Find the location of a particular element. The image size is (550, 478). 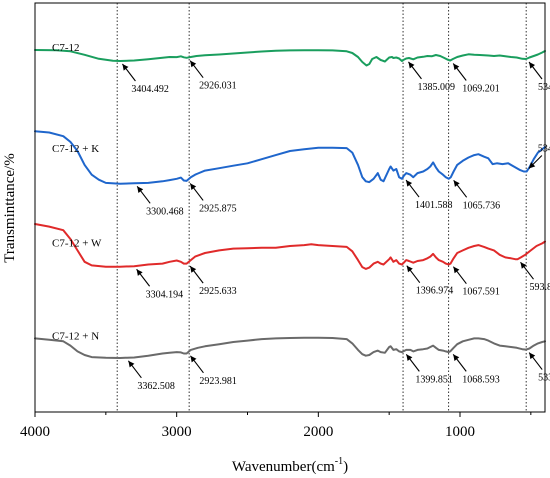

annotation-label: 1396.974 is located at coordinates (435, 291).